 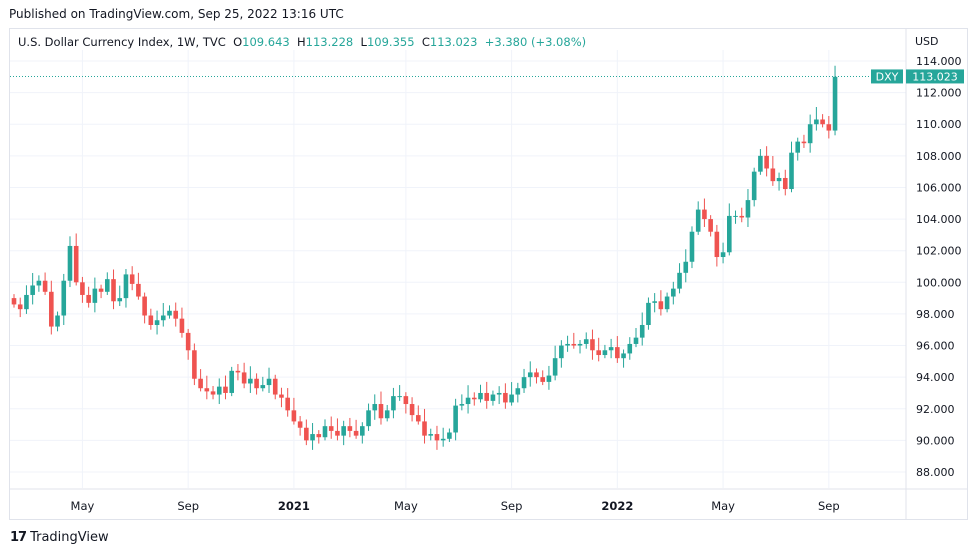 What do you see at coordinates (425, 42) in the screenshot?
I see `close-key: C` at bounding box center [425, 42].